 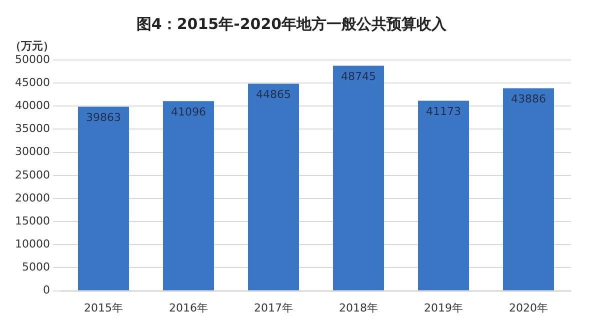 What do you see at coordinates (32, 82) in the screenshot?
I see `y-tick-label: 45000` at bounding box center [32, 82].